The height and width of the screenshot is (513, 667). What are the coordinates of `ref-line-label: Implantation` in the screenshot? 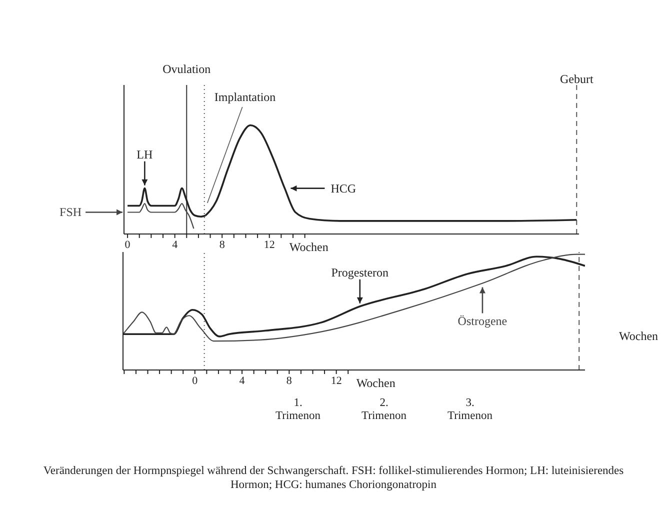 It's located at (245, 97).